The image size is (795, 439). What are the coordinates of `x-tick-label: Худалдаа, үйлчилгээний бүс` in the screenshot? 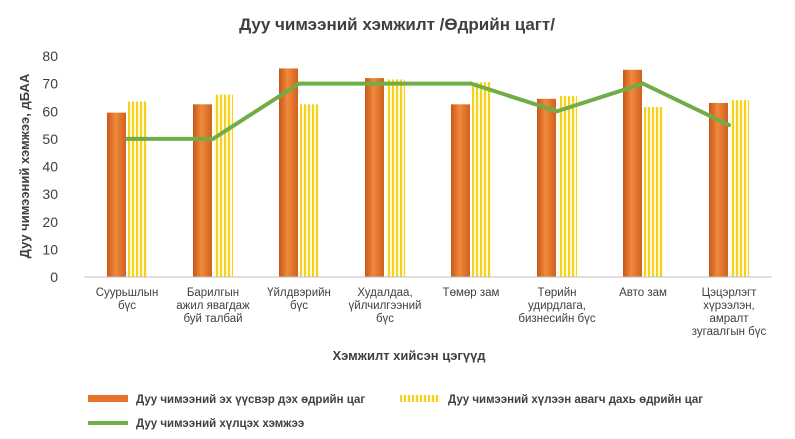 It's located at (385, 306).